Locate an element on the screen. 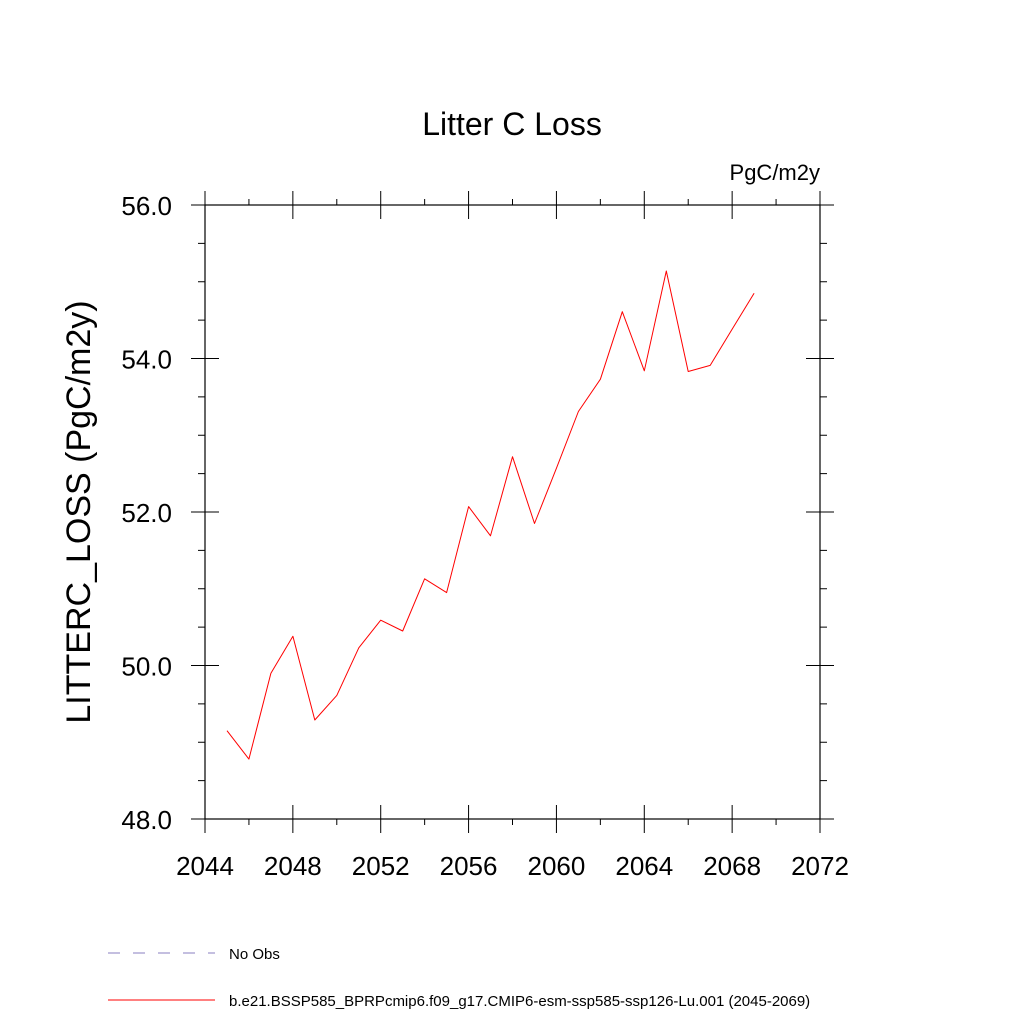  y-tick-label: 50.0 is located at coordinates (146, 667).